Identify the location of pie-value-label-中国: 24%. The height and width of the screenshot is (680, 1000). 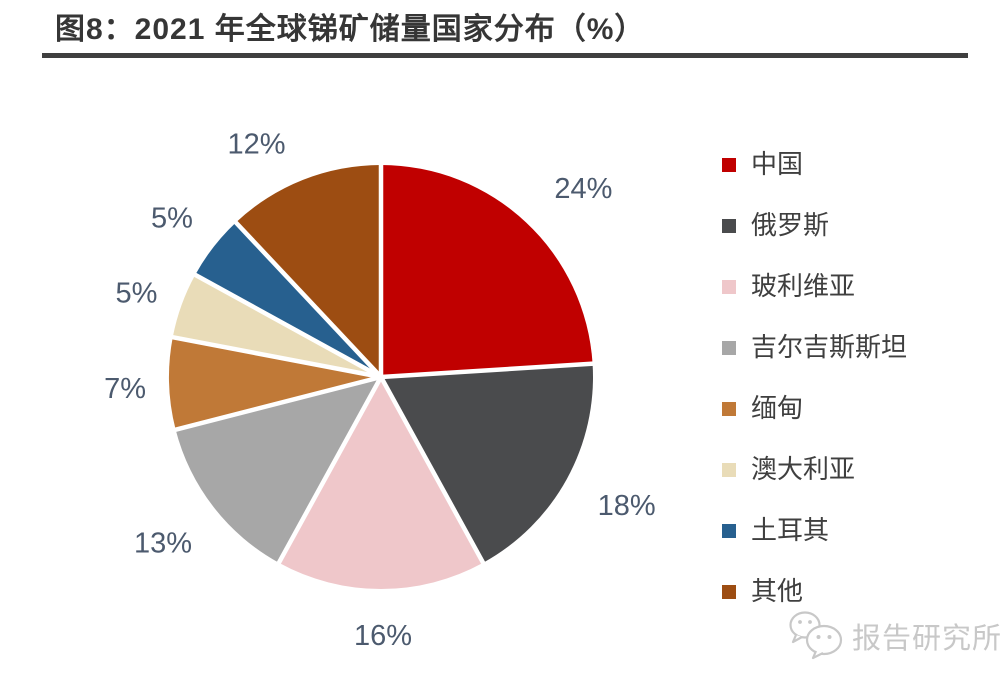
(583, 189).